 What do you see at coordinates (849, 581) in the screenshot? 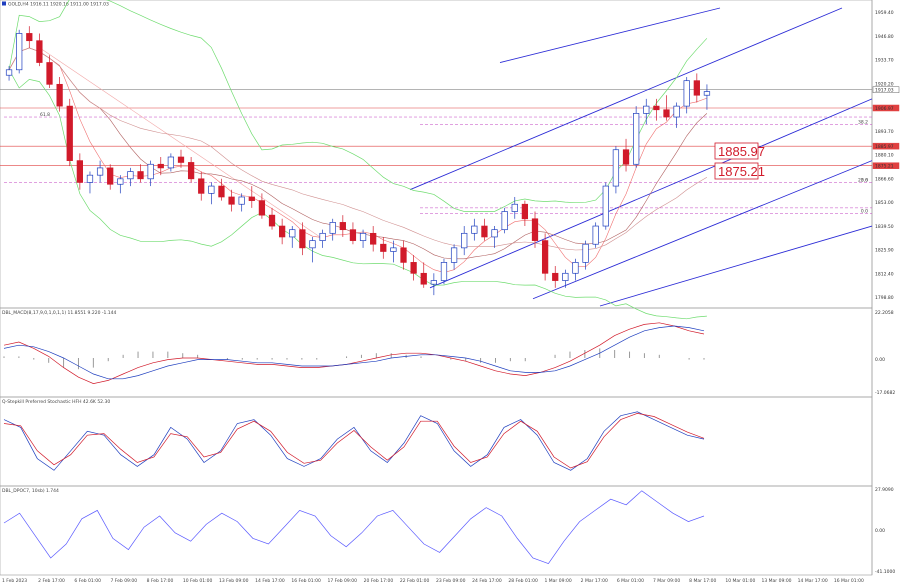
I see `x-tick-label: 16 Mar 01:00` at bounding box center [849, 581].